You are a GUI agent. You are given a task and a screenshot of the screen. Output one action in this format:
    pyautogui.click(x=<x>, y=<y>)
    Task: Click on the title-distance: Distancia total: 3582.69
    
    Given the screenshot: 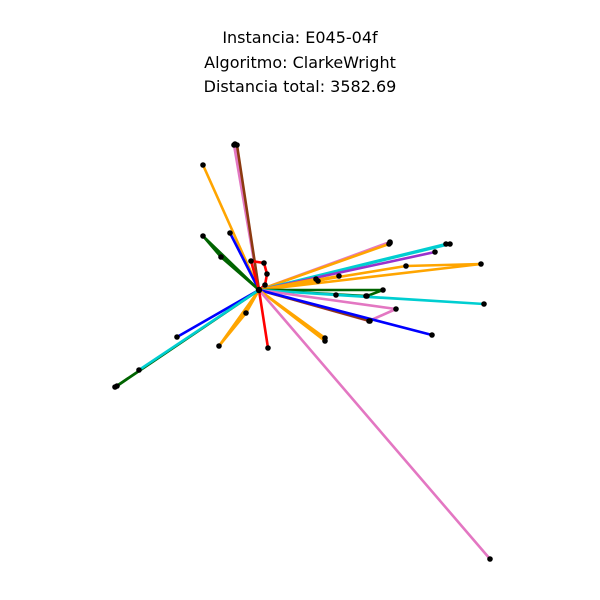 What is the action you would take?
    pyautogui.click(x=300, y=86)
    